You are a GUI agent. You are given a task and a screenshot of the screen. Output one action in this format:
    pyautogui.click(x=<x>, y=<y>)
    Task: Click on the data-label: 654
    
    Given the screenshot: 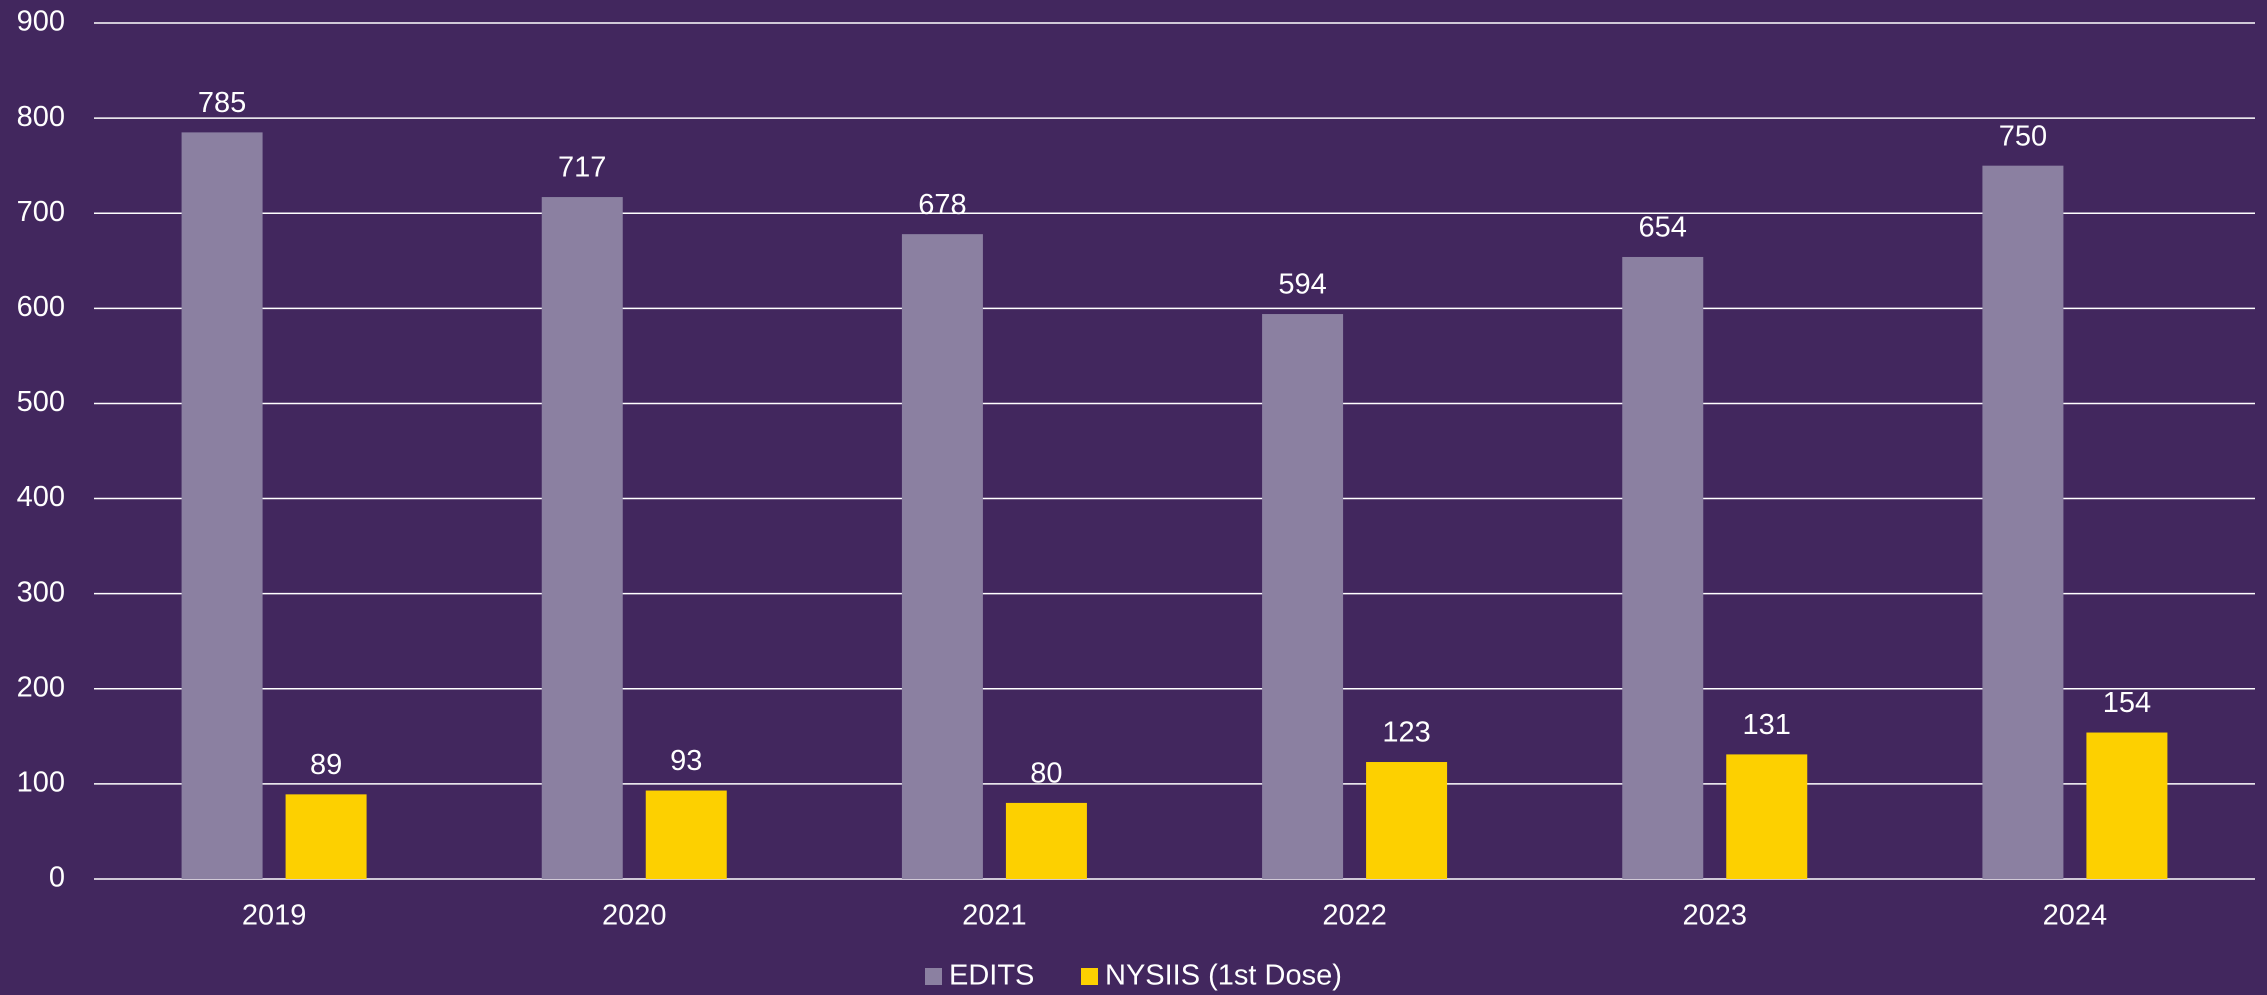 What is the action you would take?
    pyautogui.click(x=1663, y=228)
    